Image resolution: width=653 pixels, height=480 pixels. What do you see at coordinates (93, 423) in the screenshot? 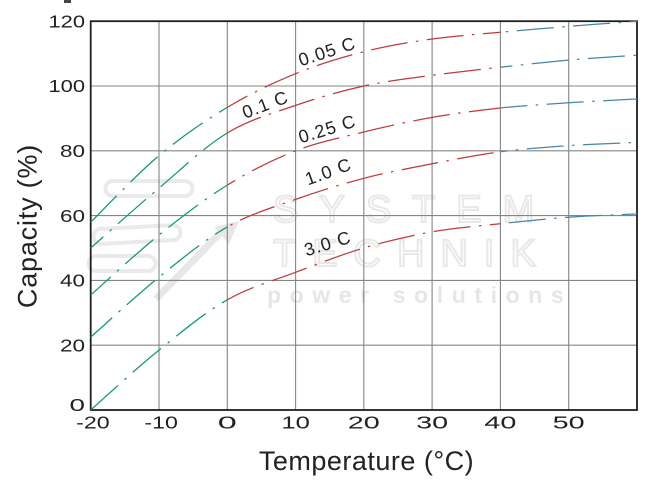
I see `svg-text: -20` at bounding box center [93, 423].